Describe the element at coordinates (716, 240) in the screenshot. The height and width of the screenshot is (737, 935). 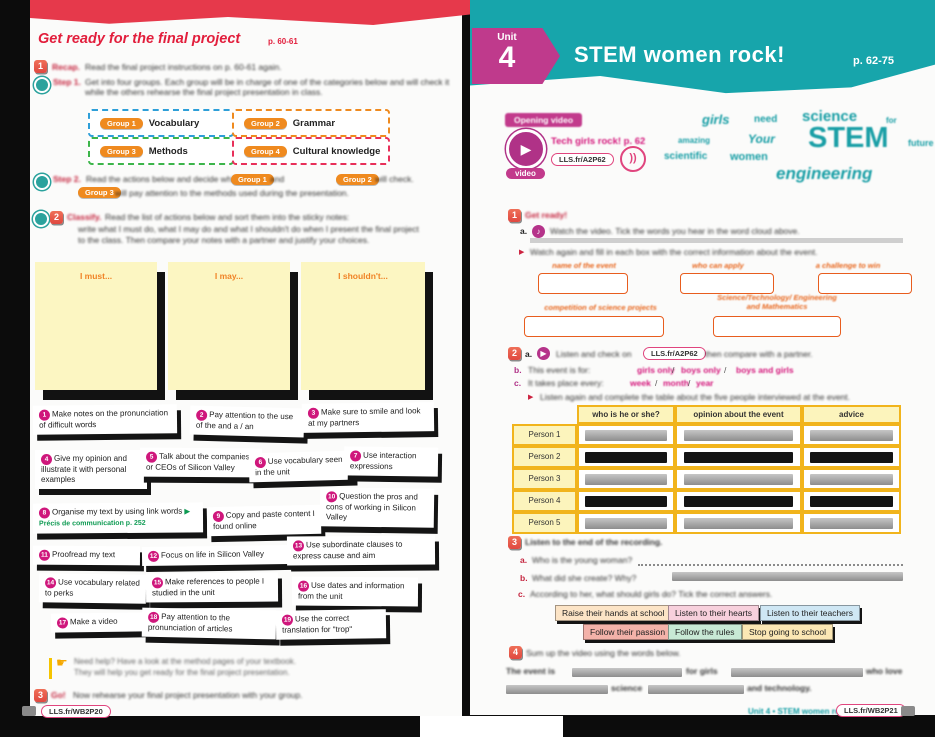
I see `answer-strip` at that location.